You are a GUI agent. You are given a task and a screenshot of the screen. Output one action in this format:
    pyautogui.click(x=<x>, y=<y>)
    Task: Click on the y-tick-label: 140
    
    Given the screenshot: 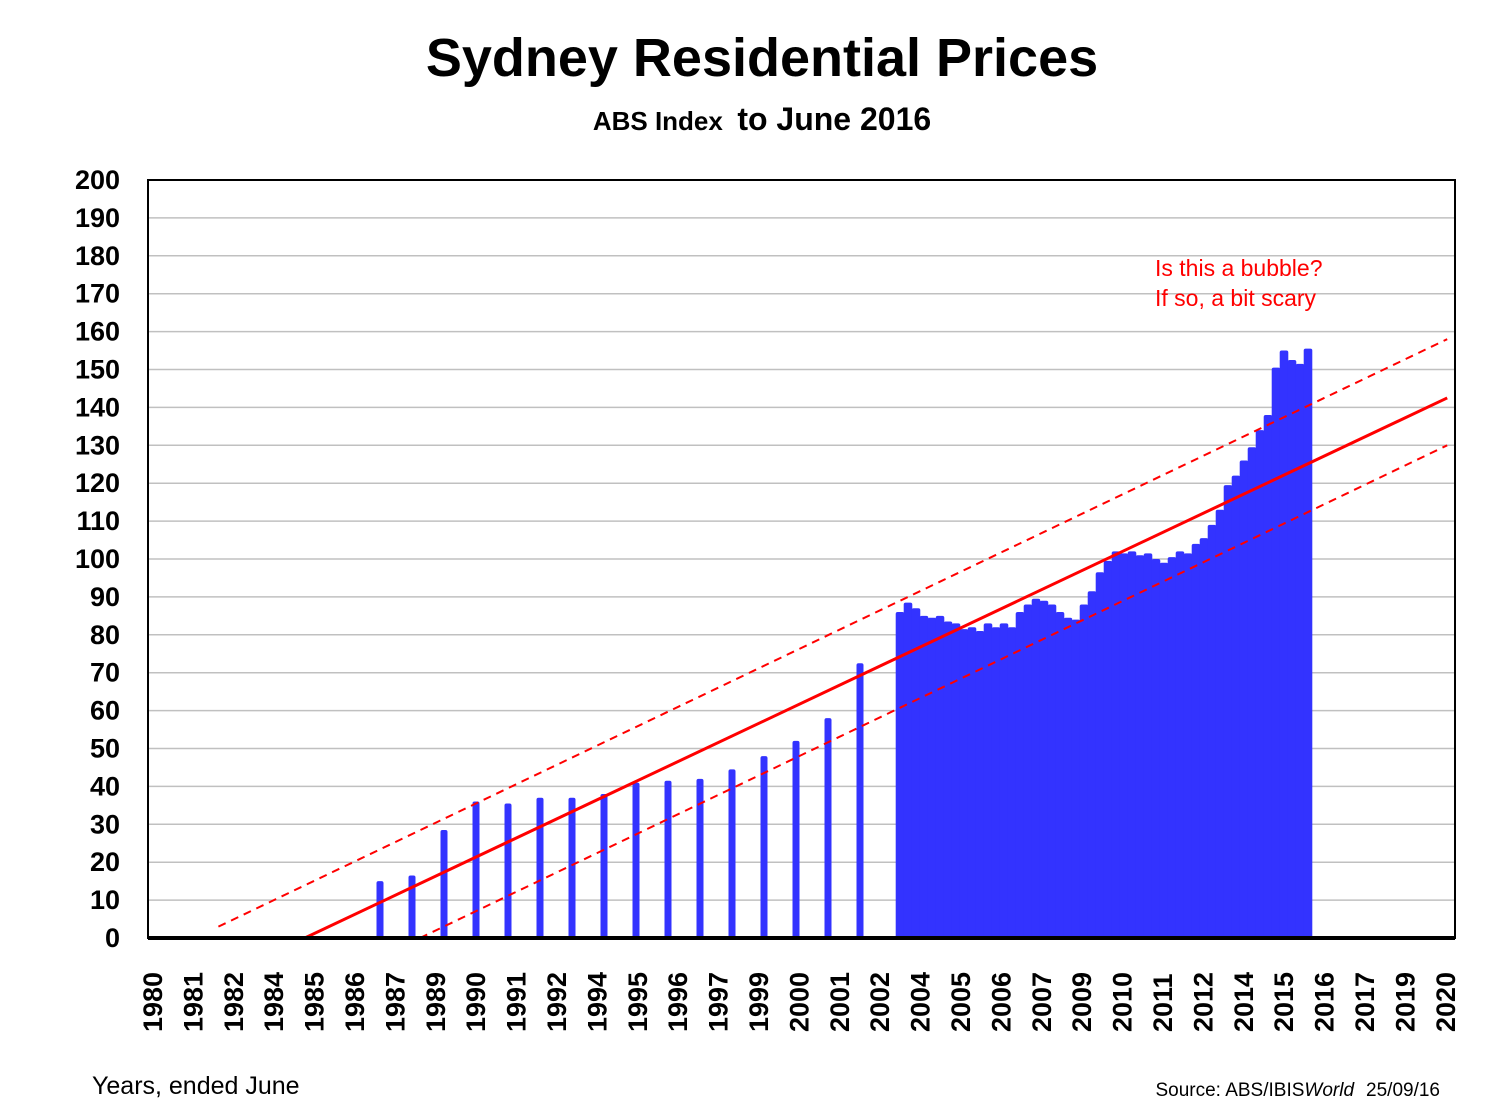 What is the action you would take?
    pyautogui.click(x=97, y=407)
    